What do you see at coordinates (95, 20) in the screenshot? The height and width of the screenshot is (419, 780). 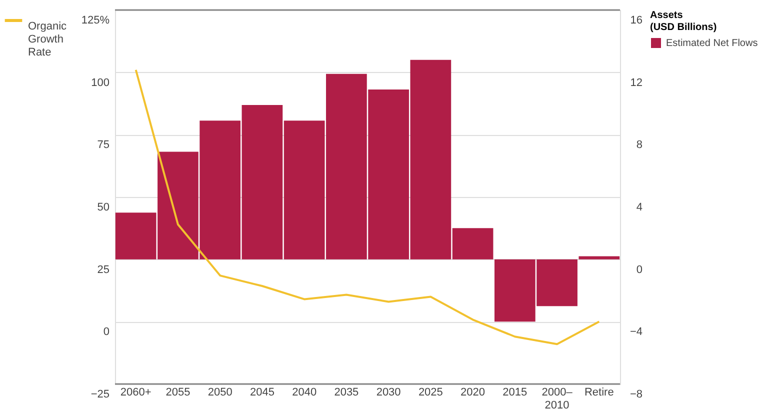 I see `y-tick-label: 125%` at bounding box center [95, 20].